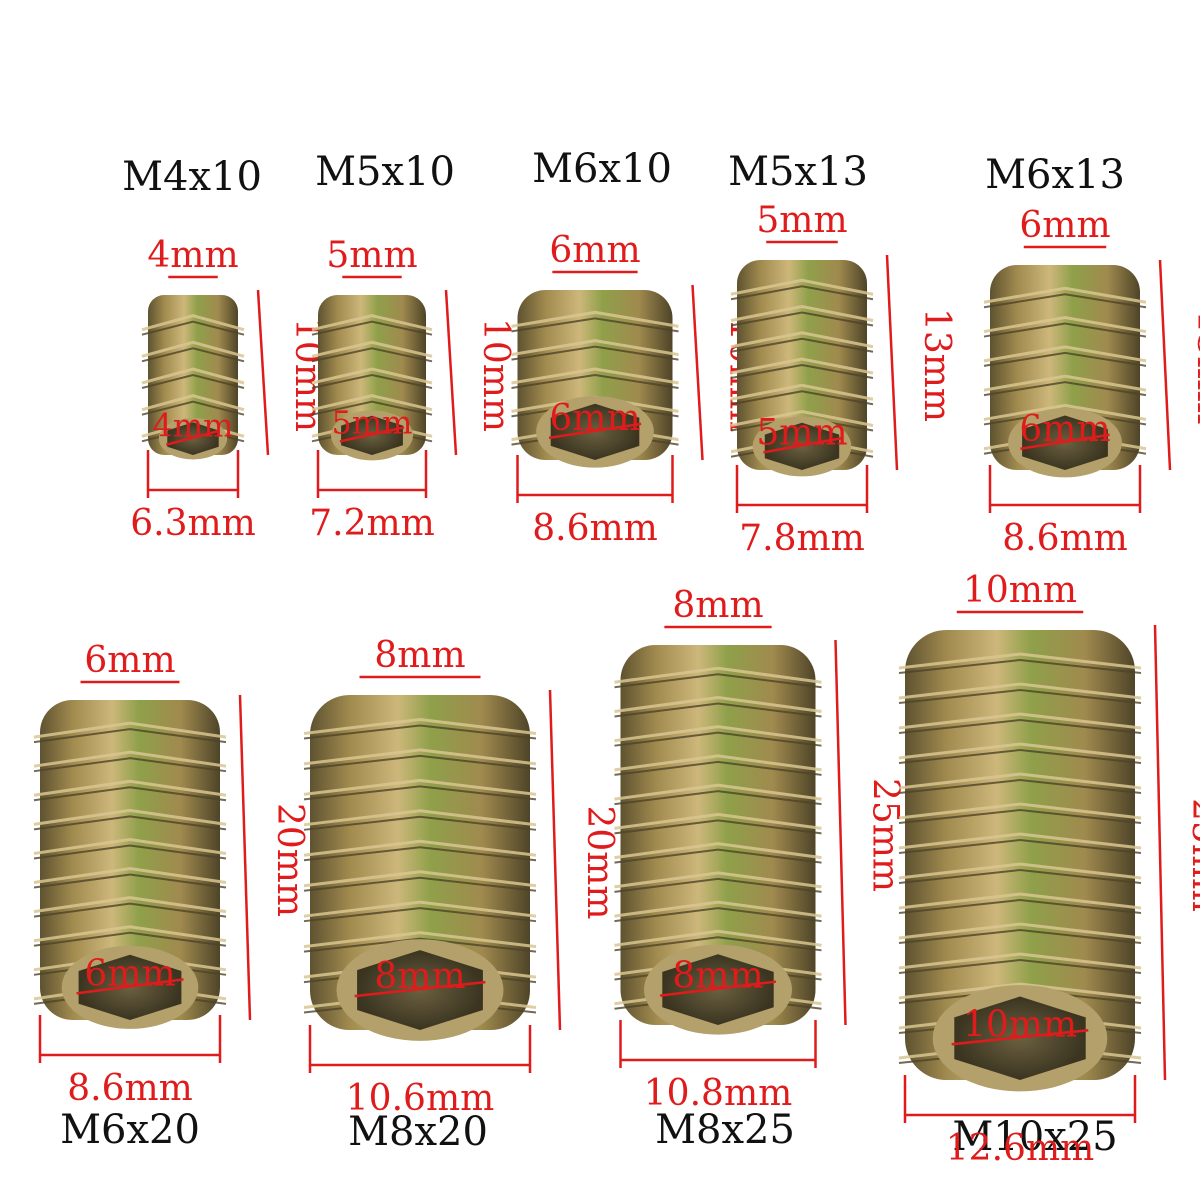 This screenshot has height=1200, width=1200. What do you see at coordinates (1192, 855) in the screenshot?
I see `length-label: 25mm` at bounding box center [1192, 855].